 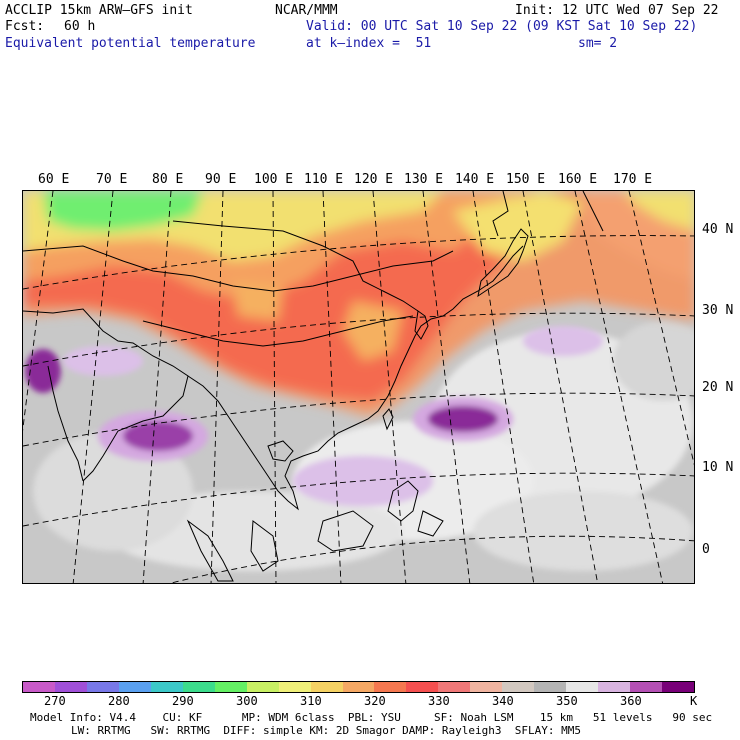 I want to click on lon-label: 160 E, so click(x=578, y=179).